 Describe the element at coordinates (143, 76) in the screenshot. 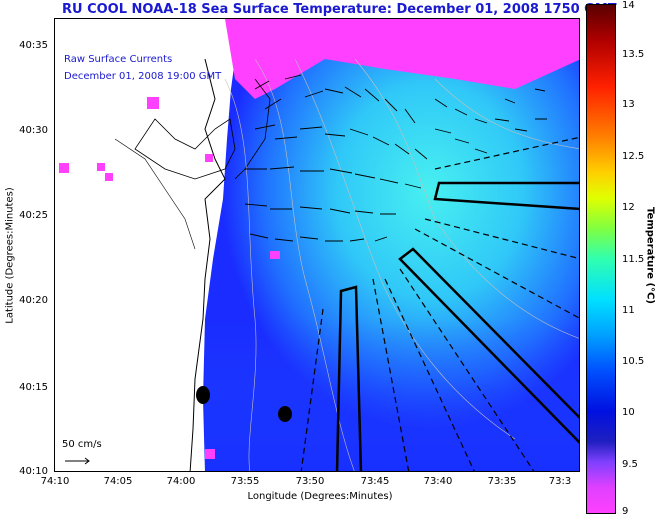

I see `currents-legend-time: December 01, 2008 19:00 GMT` at that location.